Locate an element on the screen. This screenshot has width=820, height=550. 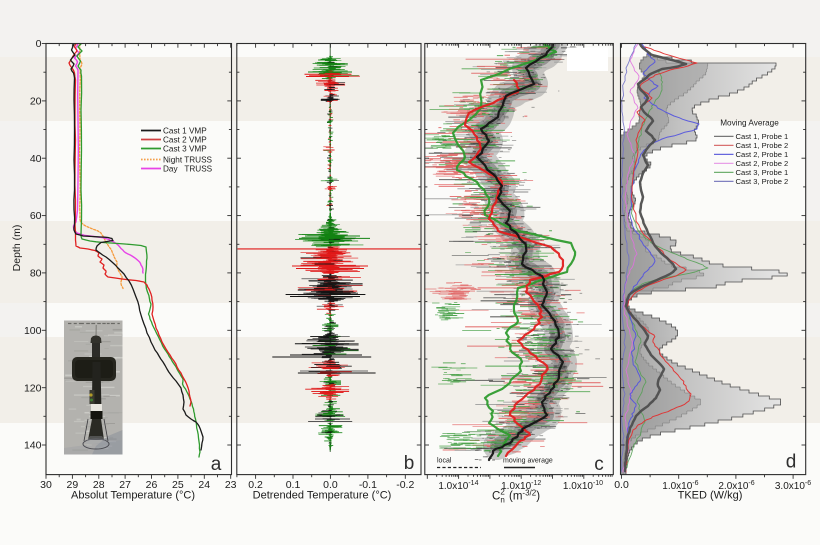
svg-text: a is located at coordinates (216, 464).